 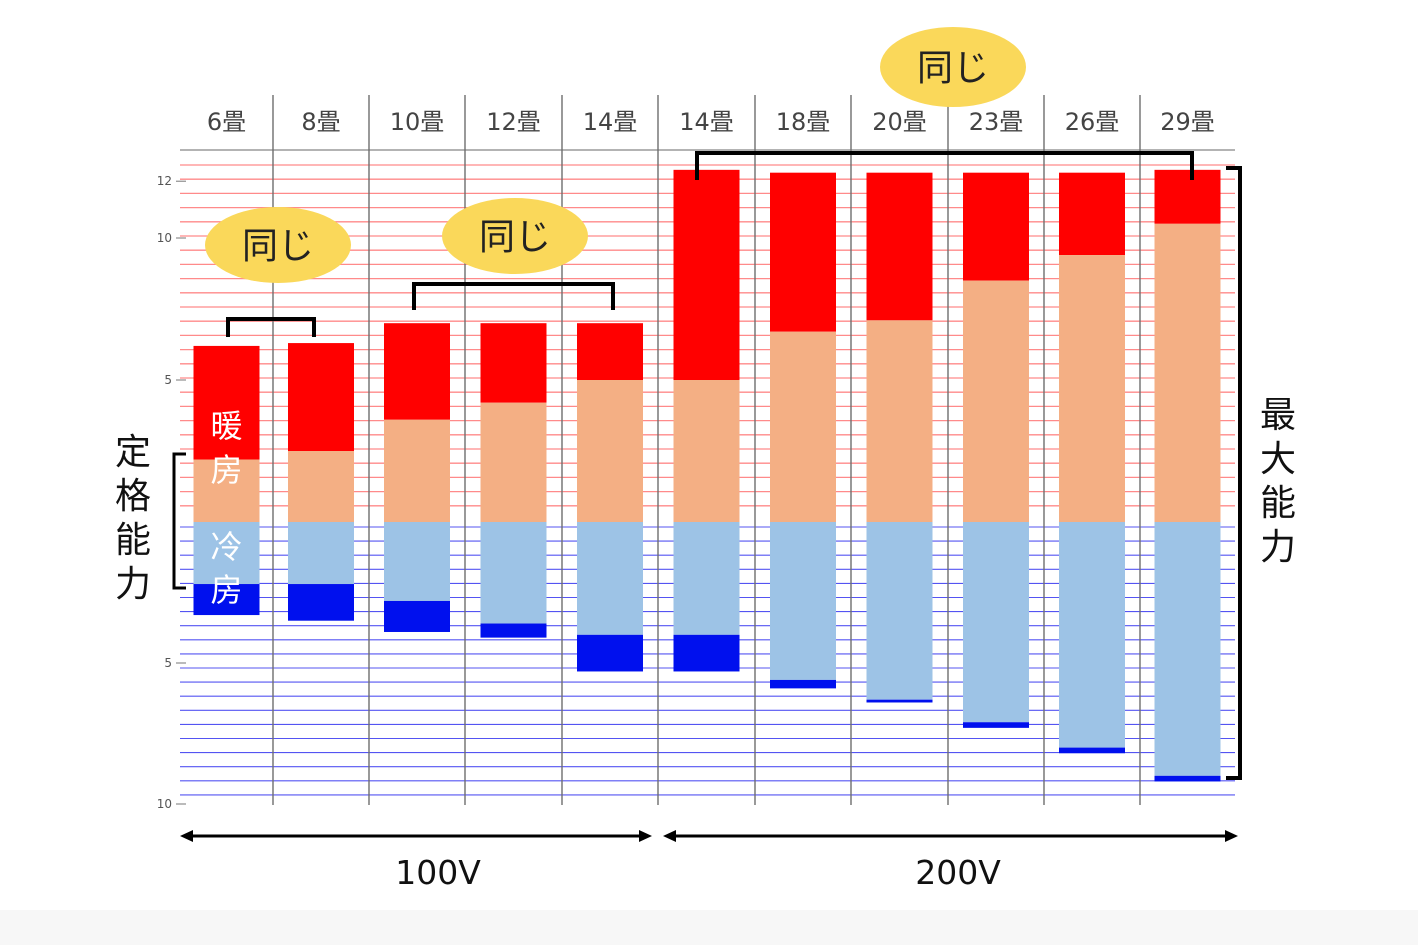 What do you see at coordinates (958, 872) in the screenshot?
I see `voltage-200-label: 200V` at bounding box center [958, 872].